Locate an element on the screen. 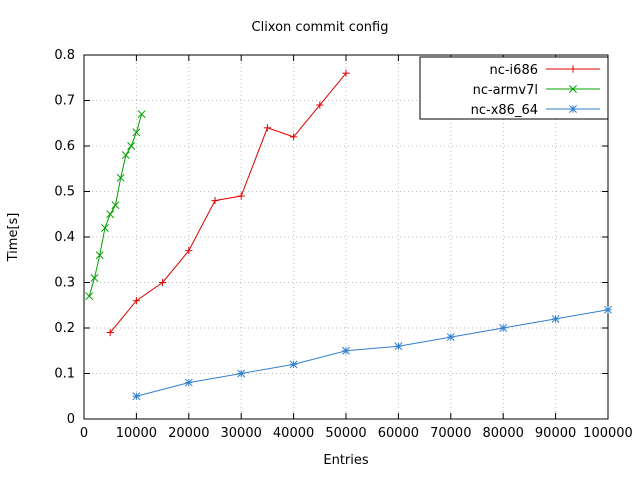 This screenshot has width=640, height=480. svg-text: 40000 is located at coordinates (293, 433).